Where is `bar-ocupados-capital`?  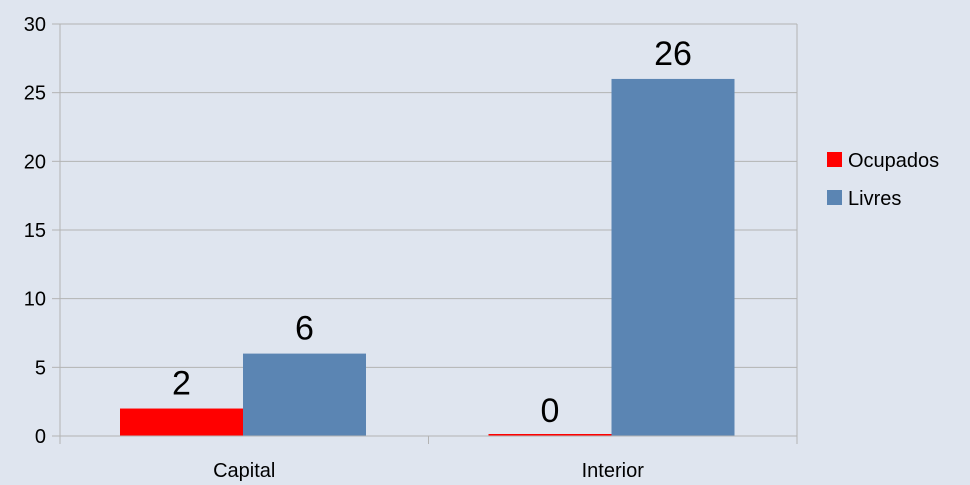 bar-ocupados-capital is located at coordinates (181, 422).